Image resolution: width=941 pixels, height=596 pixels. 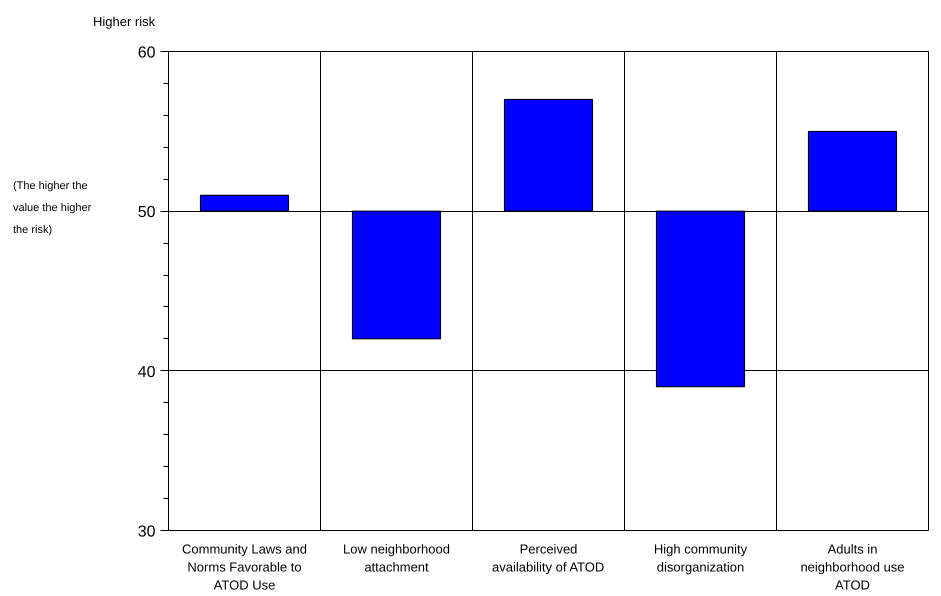 What do you see at coordinates (701, 558) in the screenshot?
I see `x-tick-label: High community disorganization` at bounding box center [701, 558].